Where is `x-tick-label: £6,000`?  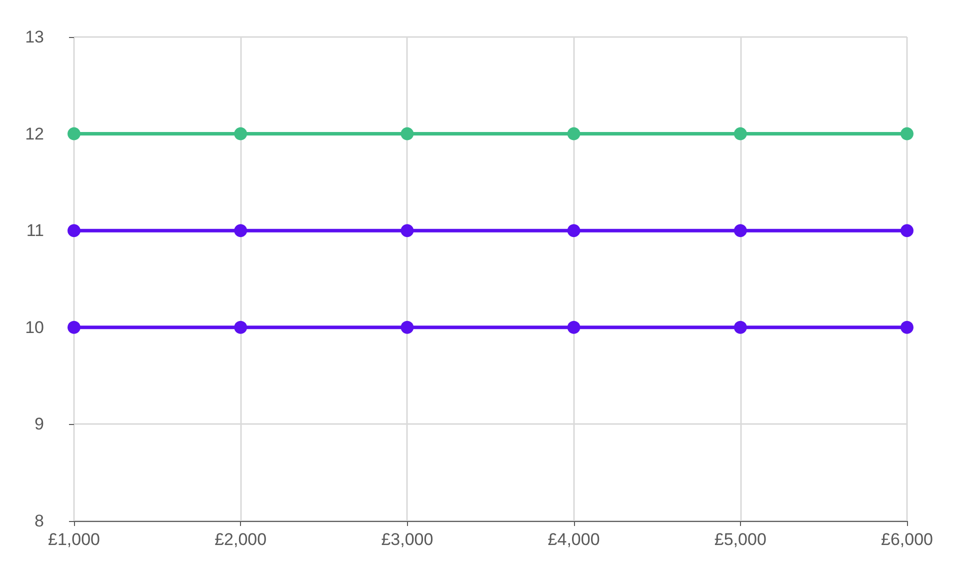 x-tick-label: £6,000 is located at coordinates (907, 539).